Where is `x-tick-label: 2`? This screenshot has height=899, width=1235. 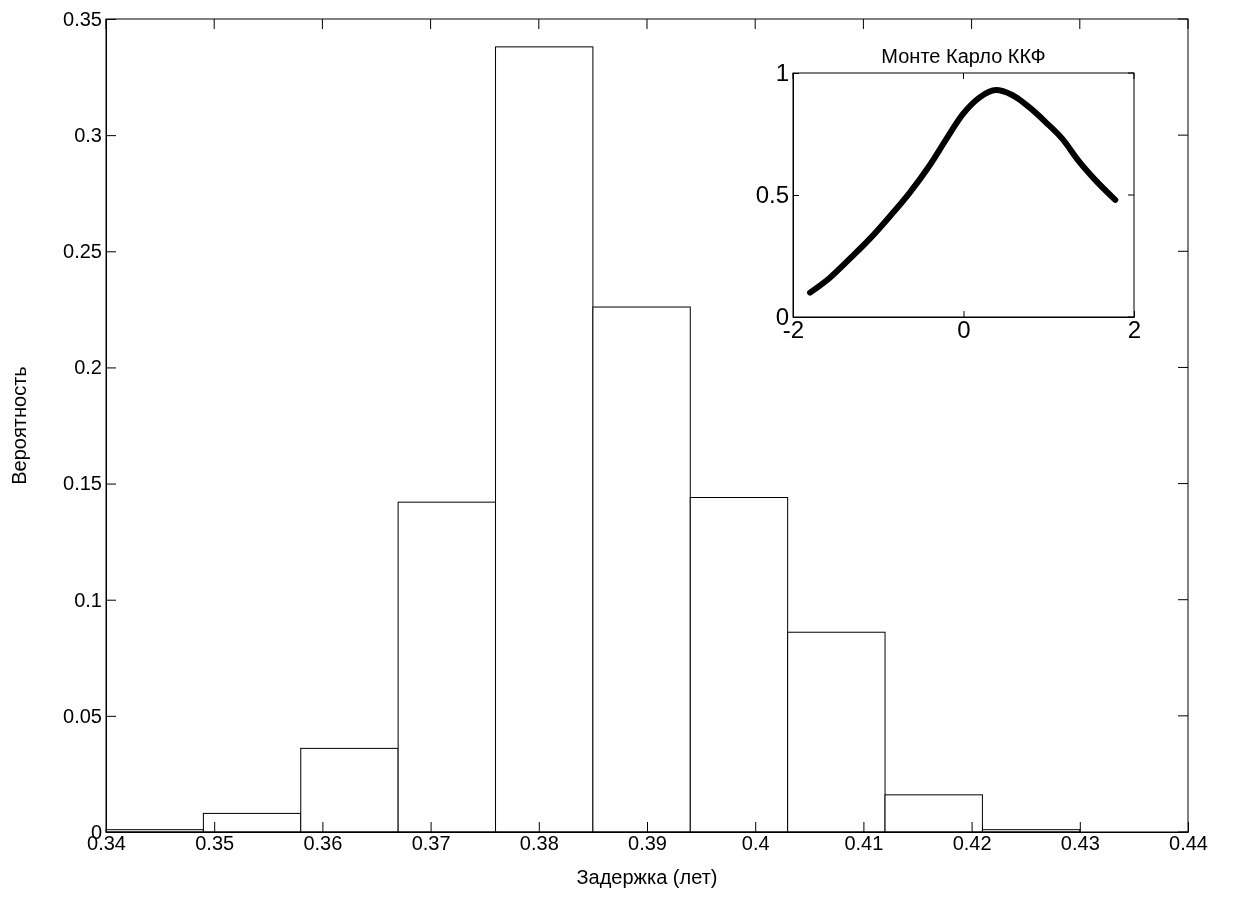
x-tick-label: 2 is located at coordinates (1134, 330).